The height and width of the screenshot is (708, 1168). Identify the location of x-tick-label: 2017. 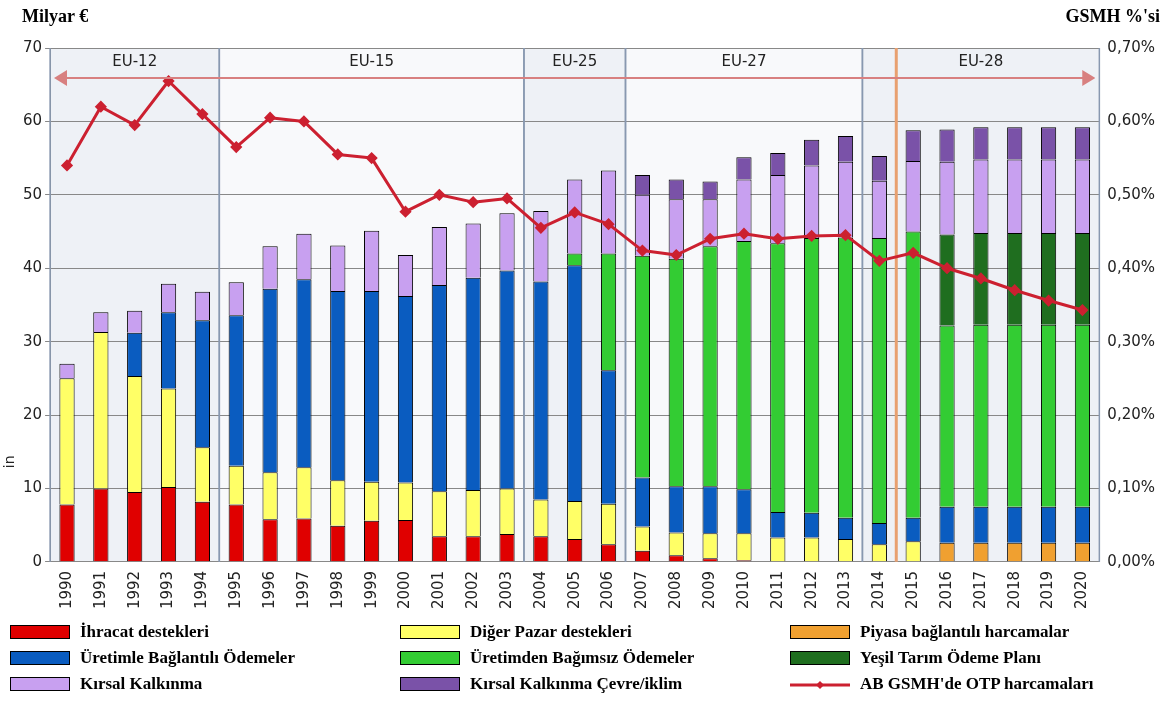
(979, 590).